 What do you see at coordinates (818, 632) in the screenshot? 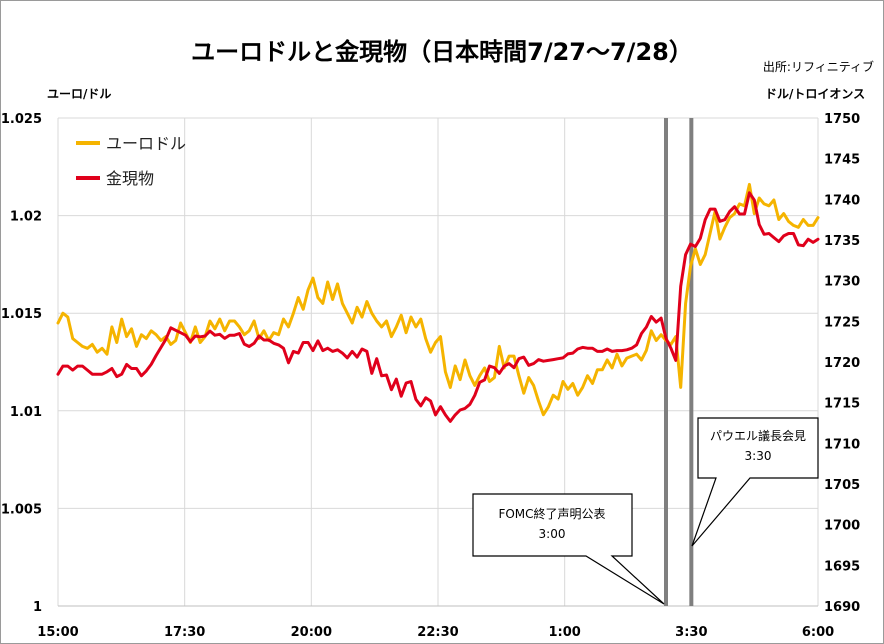
I see `x-tick: 6:00` at bounding box center [818, 632].